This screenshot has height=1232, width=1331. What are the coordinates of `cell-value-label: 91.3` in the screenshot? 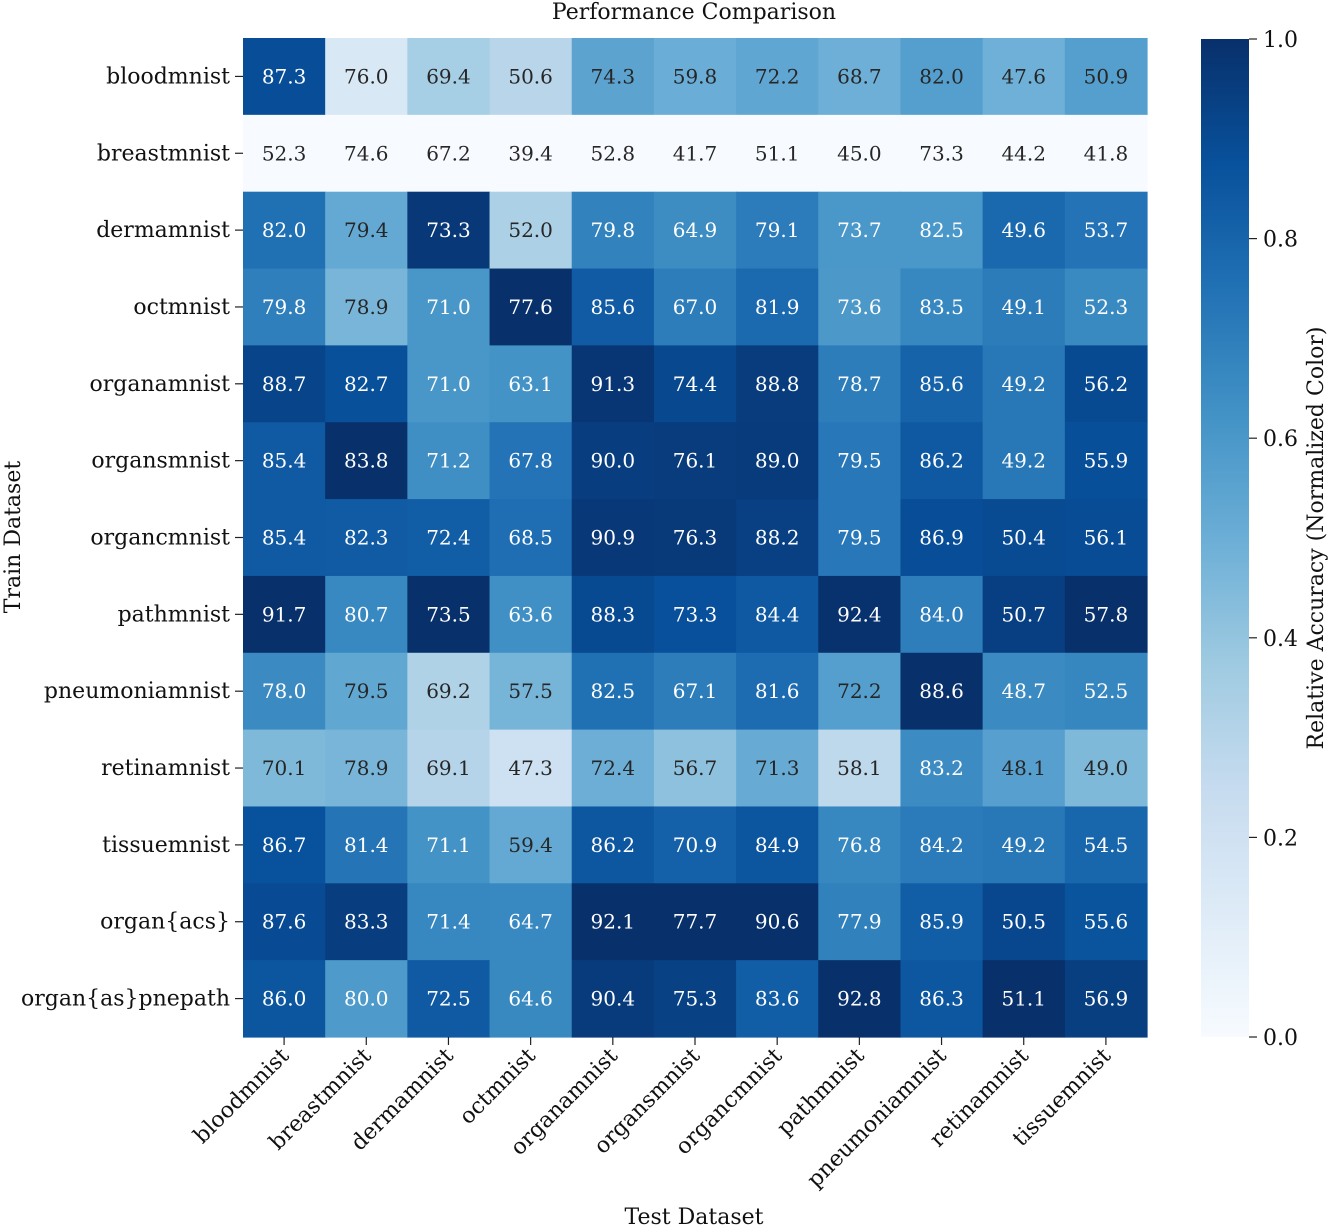 It's located at (613, 384).